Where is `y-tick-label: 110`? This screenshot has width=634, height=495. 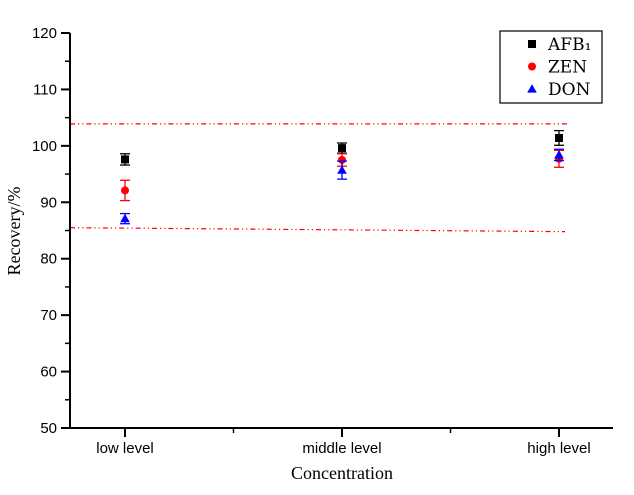 y-tick-label: 110 is located at coordinates (45, 89).